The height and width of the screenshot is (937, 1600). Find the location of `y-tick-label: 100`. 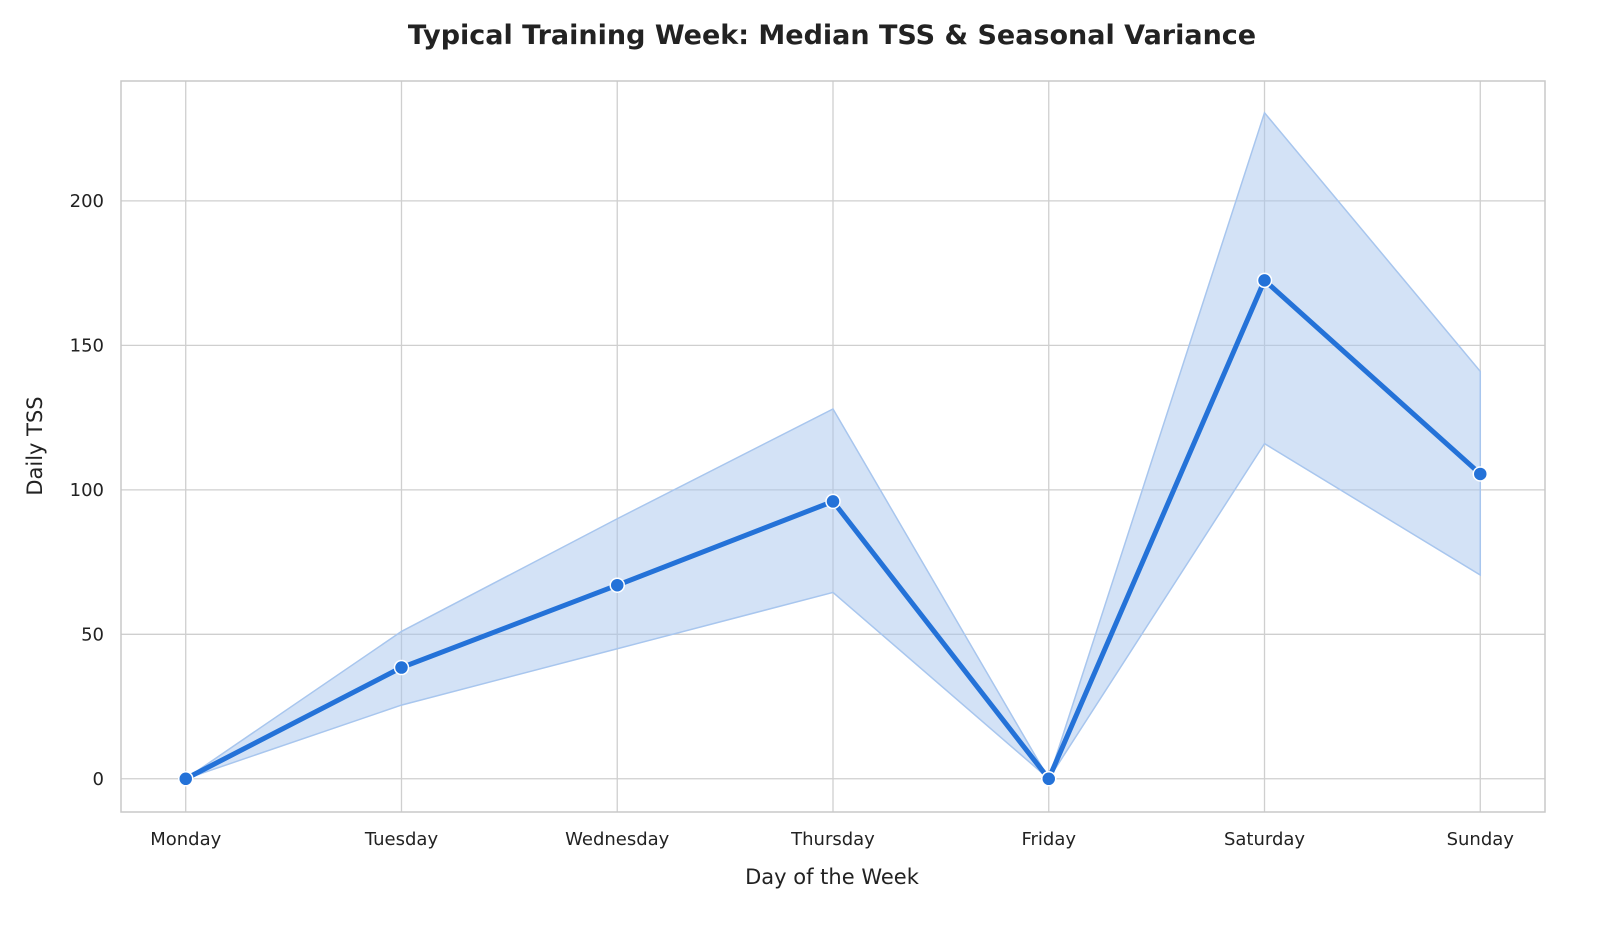

y-tick-label: 100 is located at coordinates (87, 490).